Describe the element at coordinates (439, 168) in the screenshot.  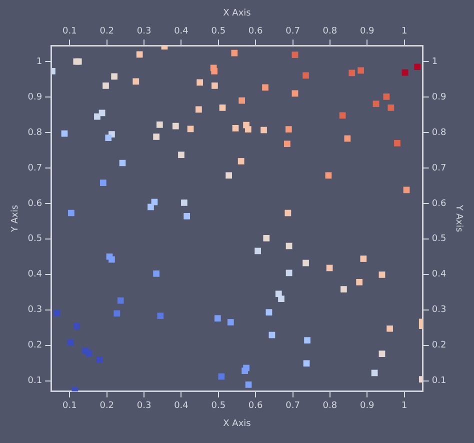
I see `y2-tick-label: 0.7` at that location.